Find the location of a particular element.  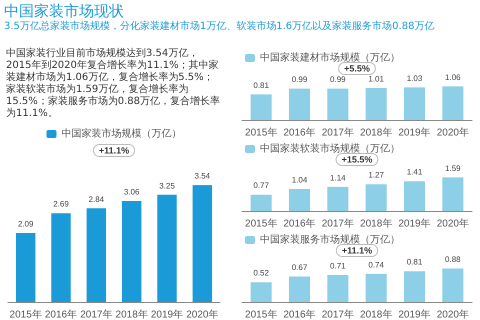

data-label: 2.69 is located at coordinates (61, 204).